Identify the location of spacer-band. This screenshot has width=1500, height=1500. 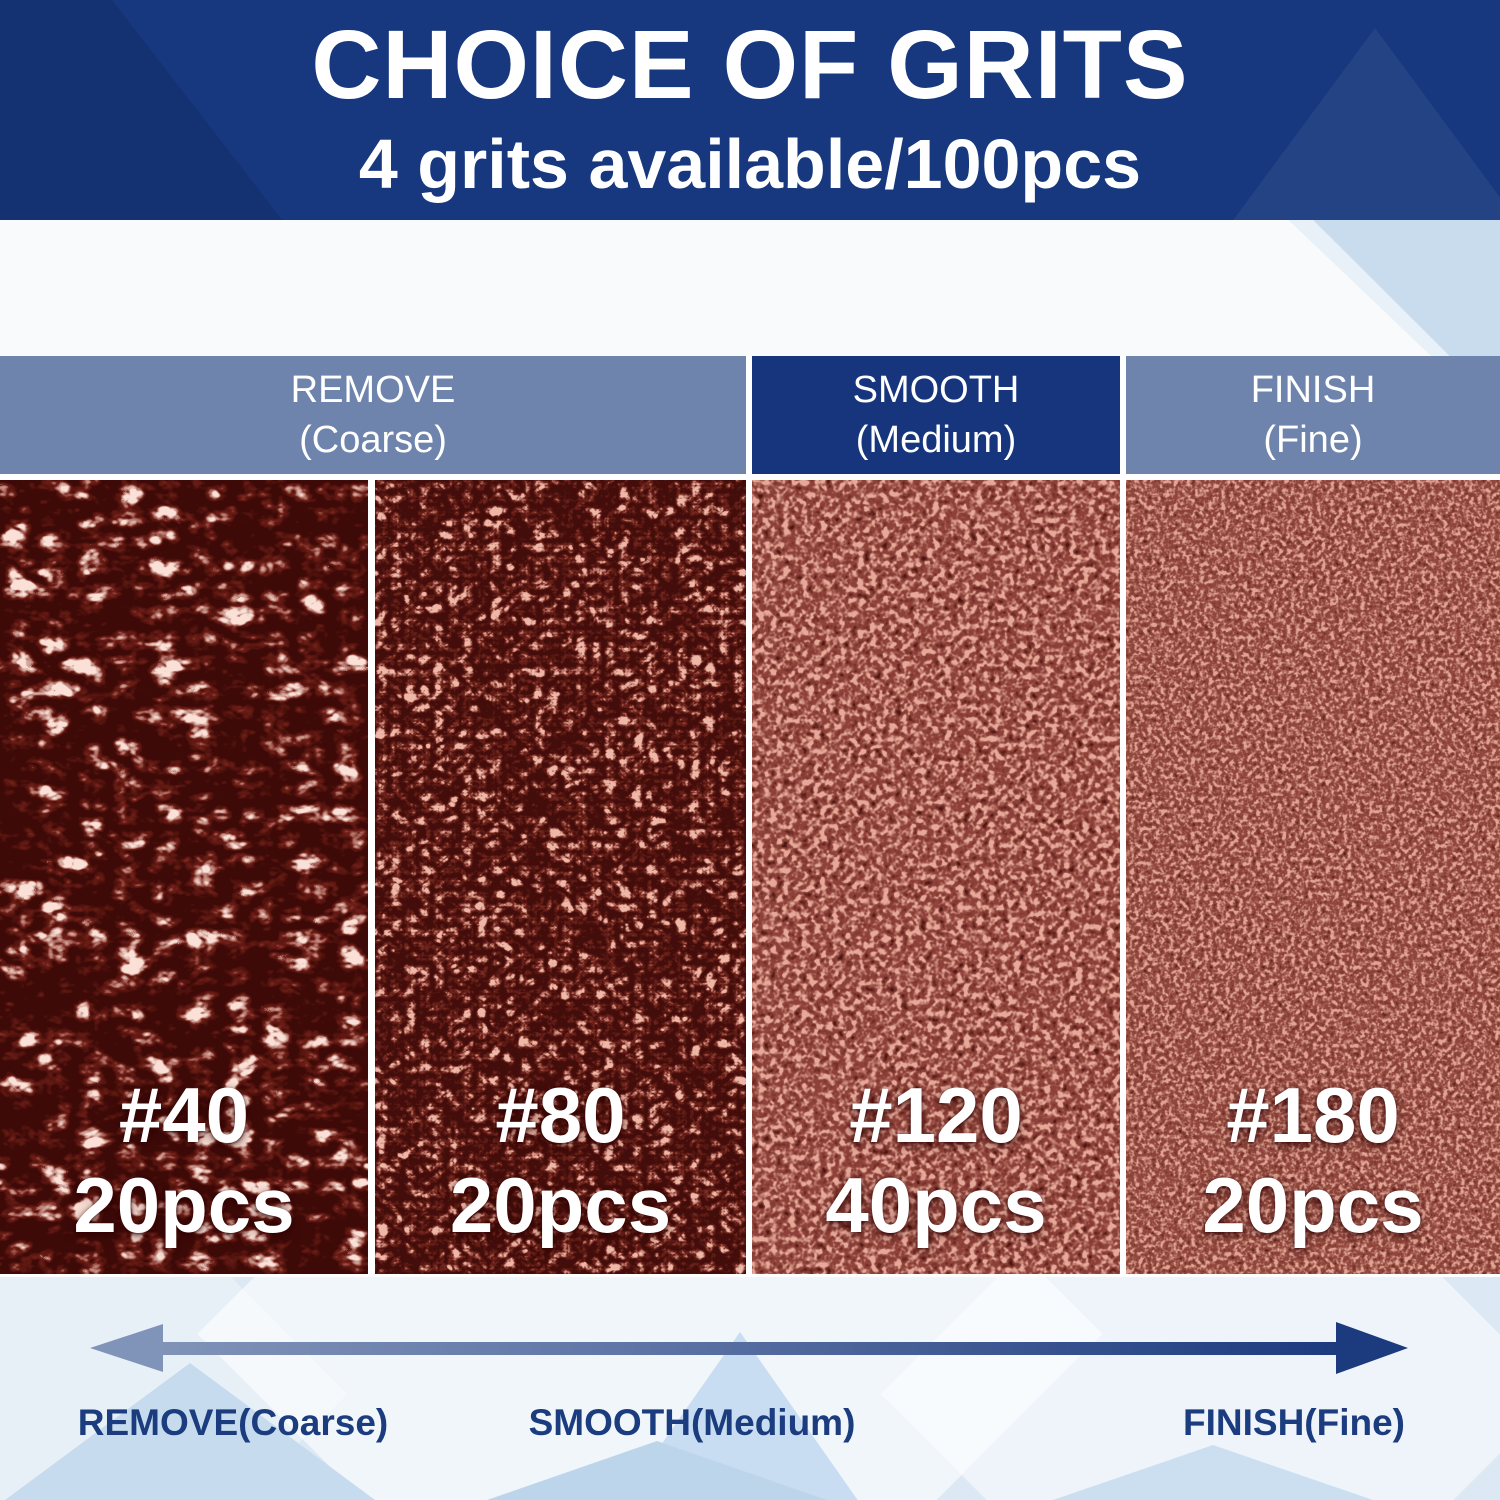
(750, 288).